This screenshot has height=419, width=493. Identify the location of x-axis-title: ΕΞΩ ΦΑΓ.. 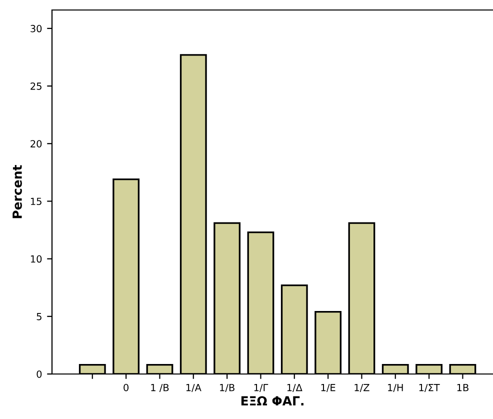
(272, 401).